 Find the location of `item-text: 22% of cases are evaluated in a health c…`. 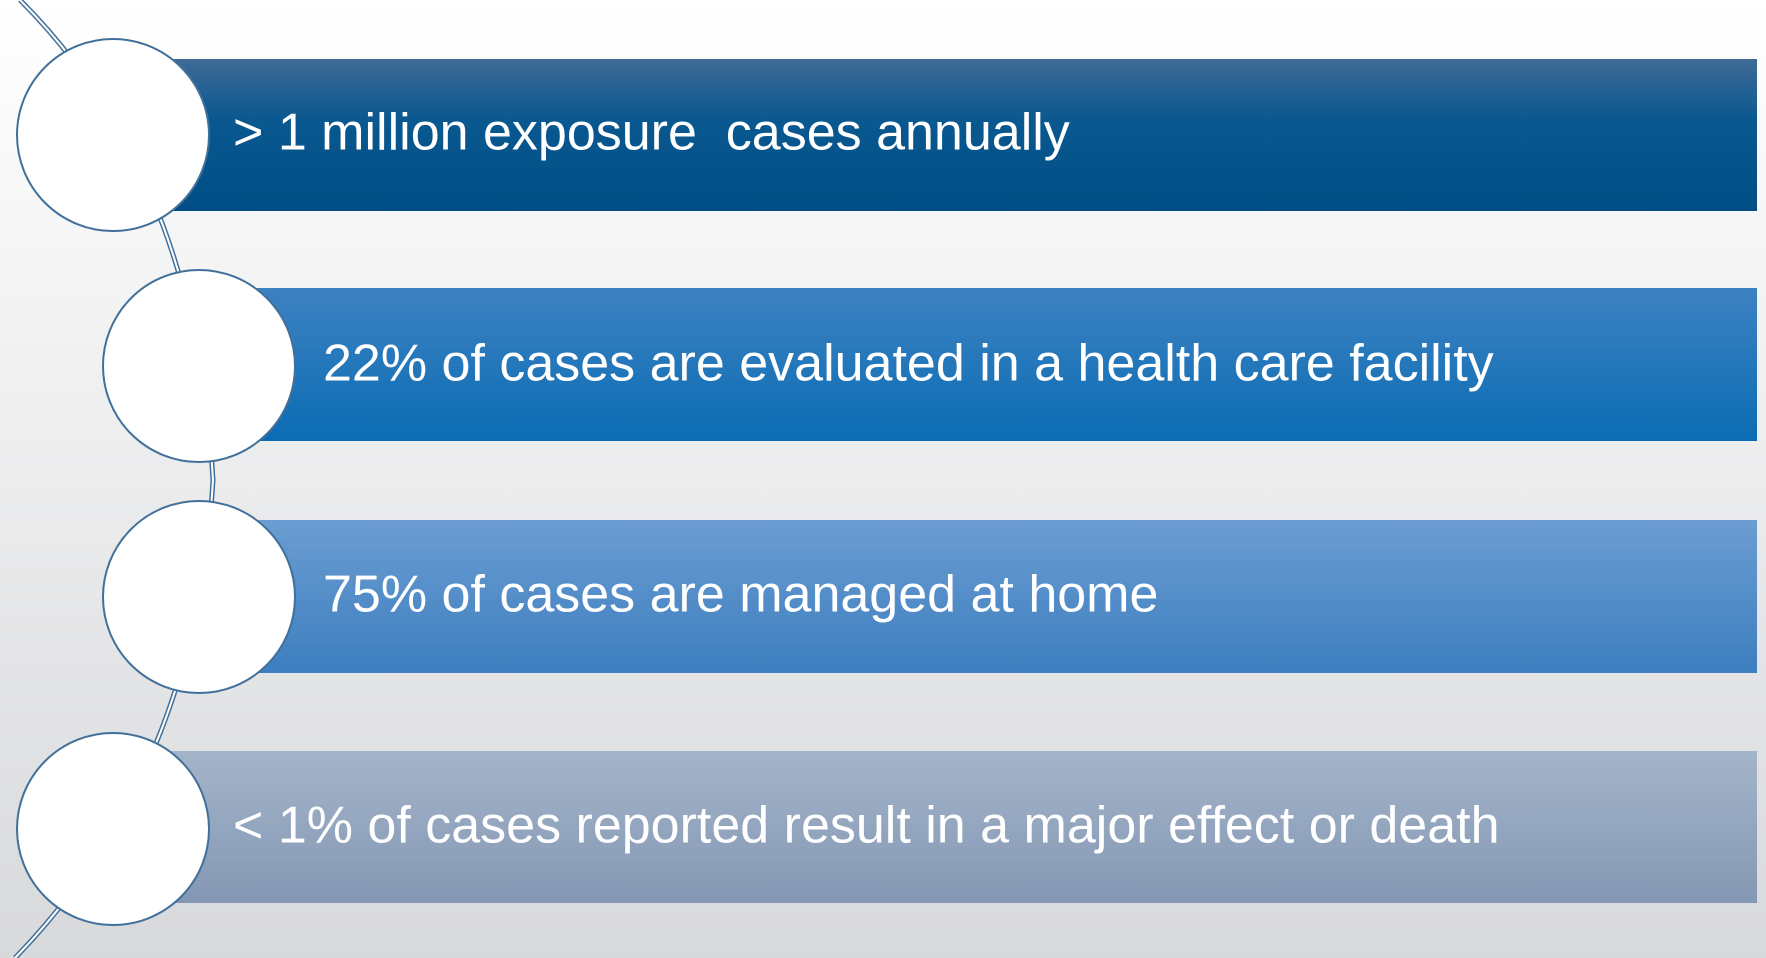

item-text: 22% of cases are evaluated in a health c… is located at coordinates (908, 364).